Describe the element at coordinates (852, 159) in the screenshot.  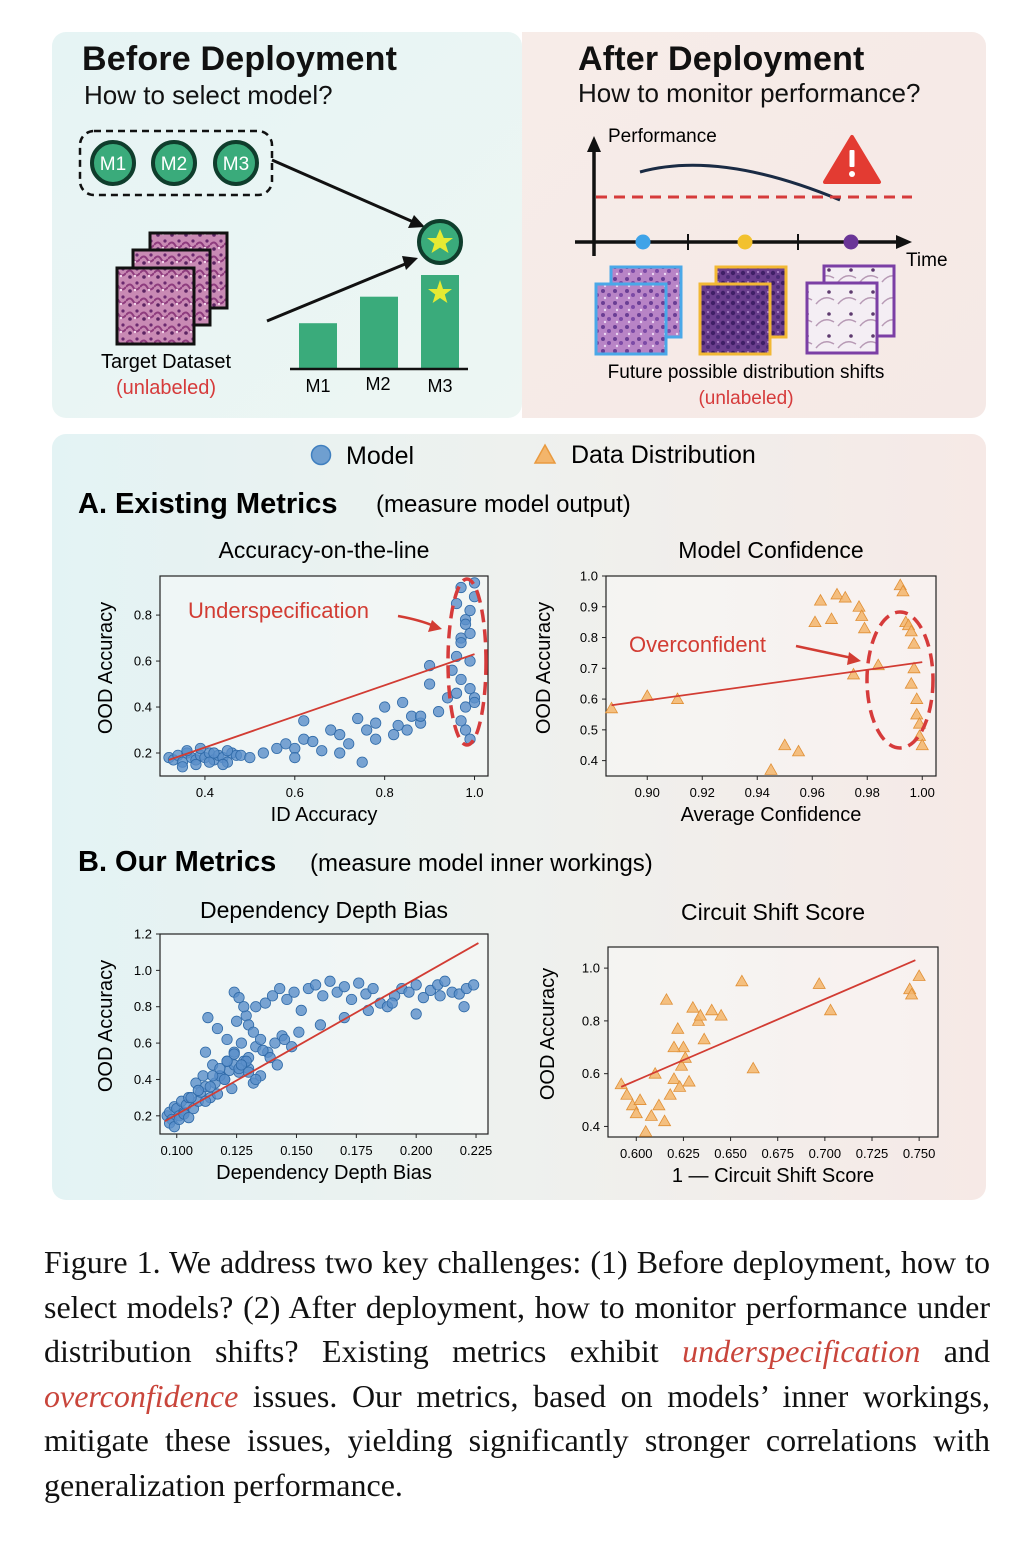
I see `warning-icon` at that location.